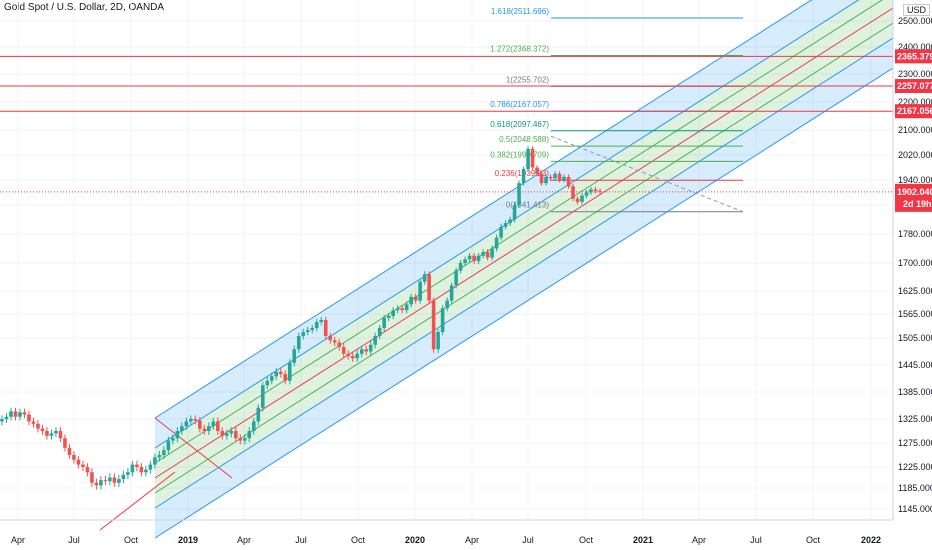  Describe the element at coordinates (527, 79) in the screenshot. I see `fib-level-label: 1(2255.702)` at that location.